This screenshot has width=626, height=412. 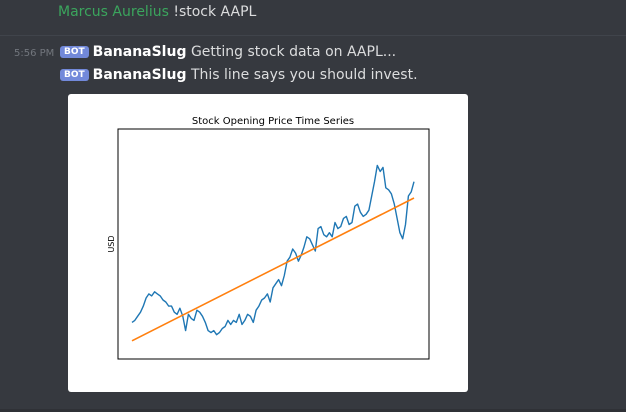 I want to click on message-divider, so click(x=313, y=35).